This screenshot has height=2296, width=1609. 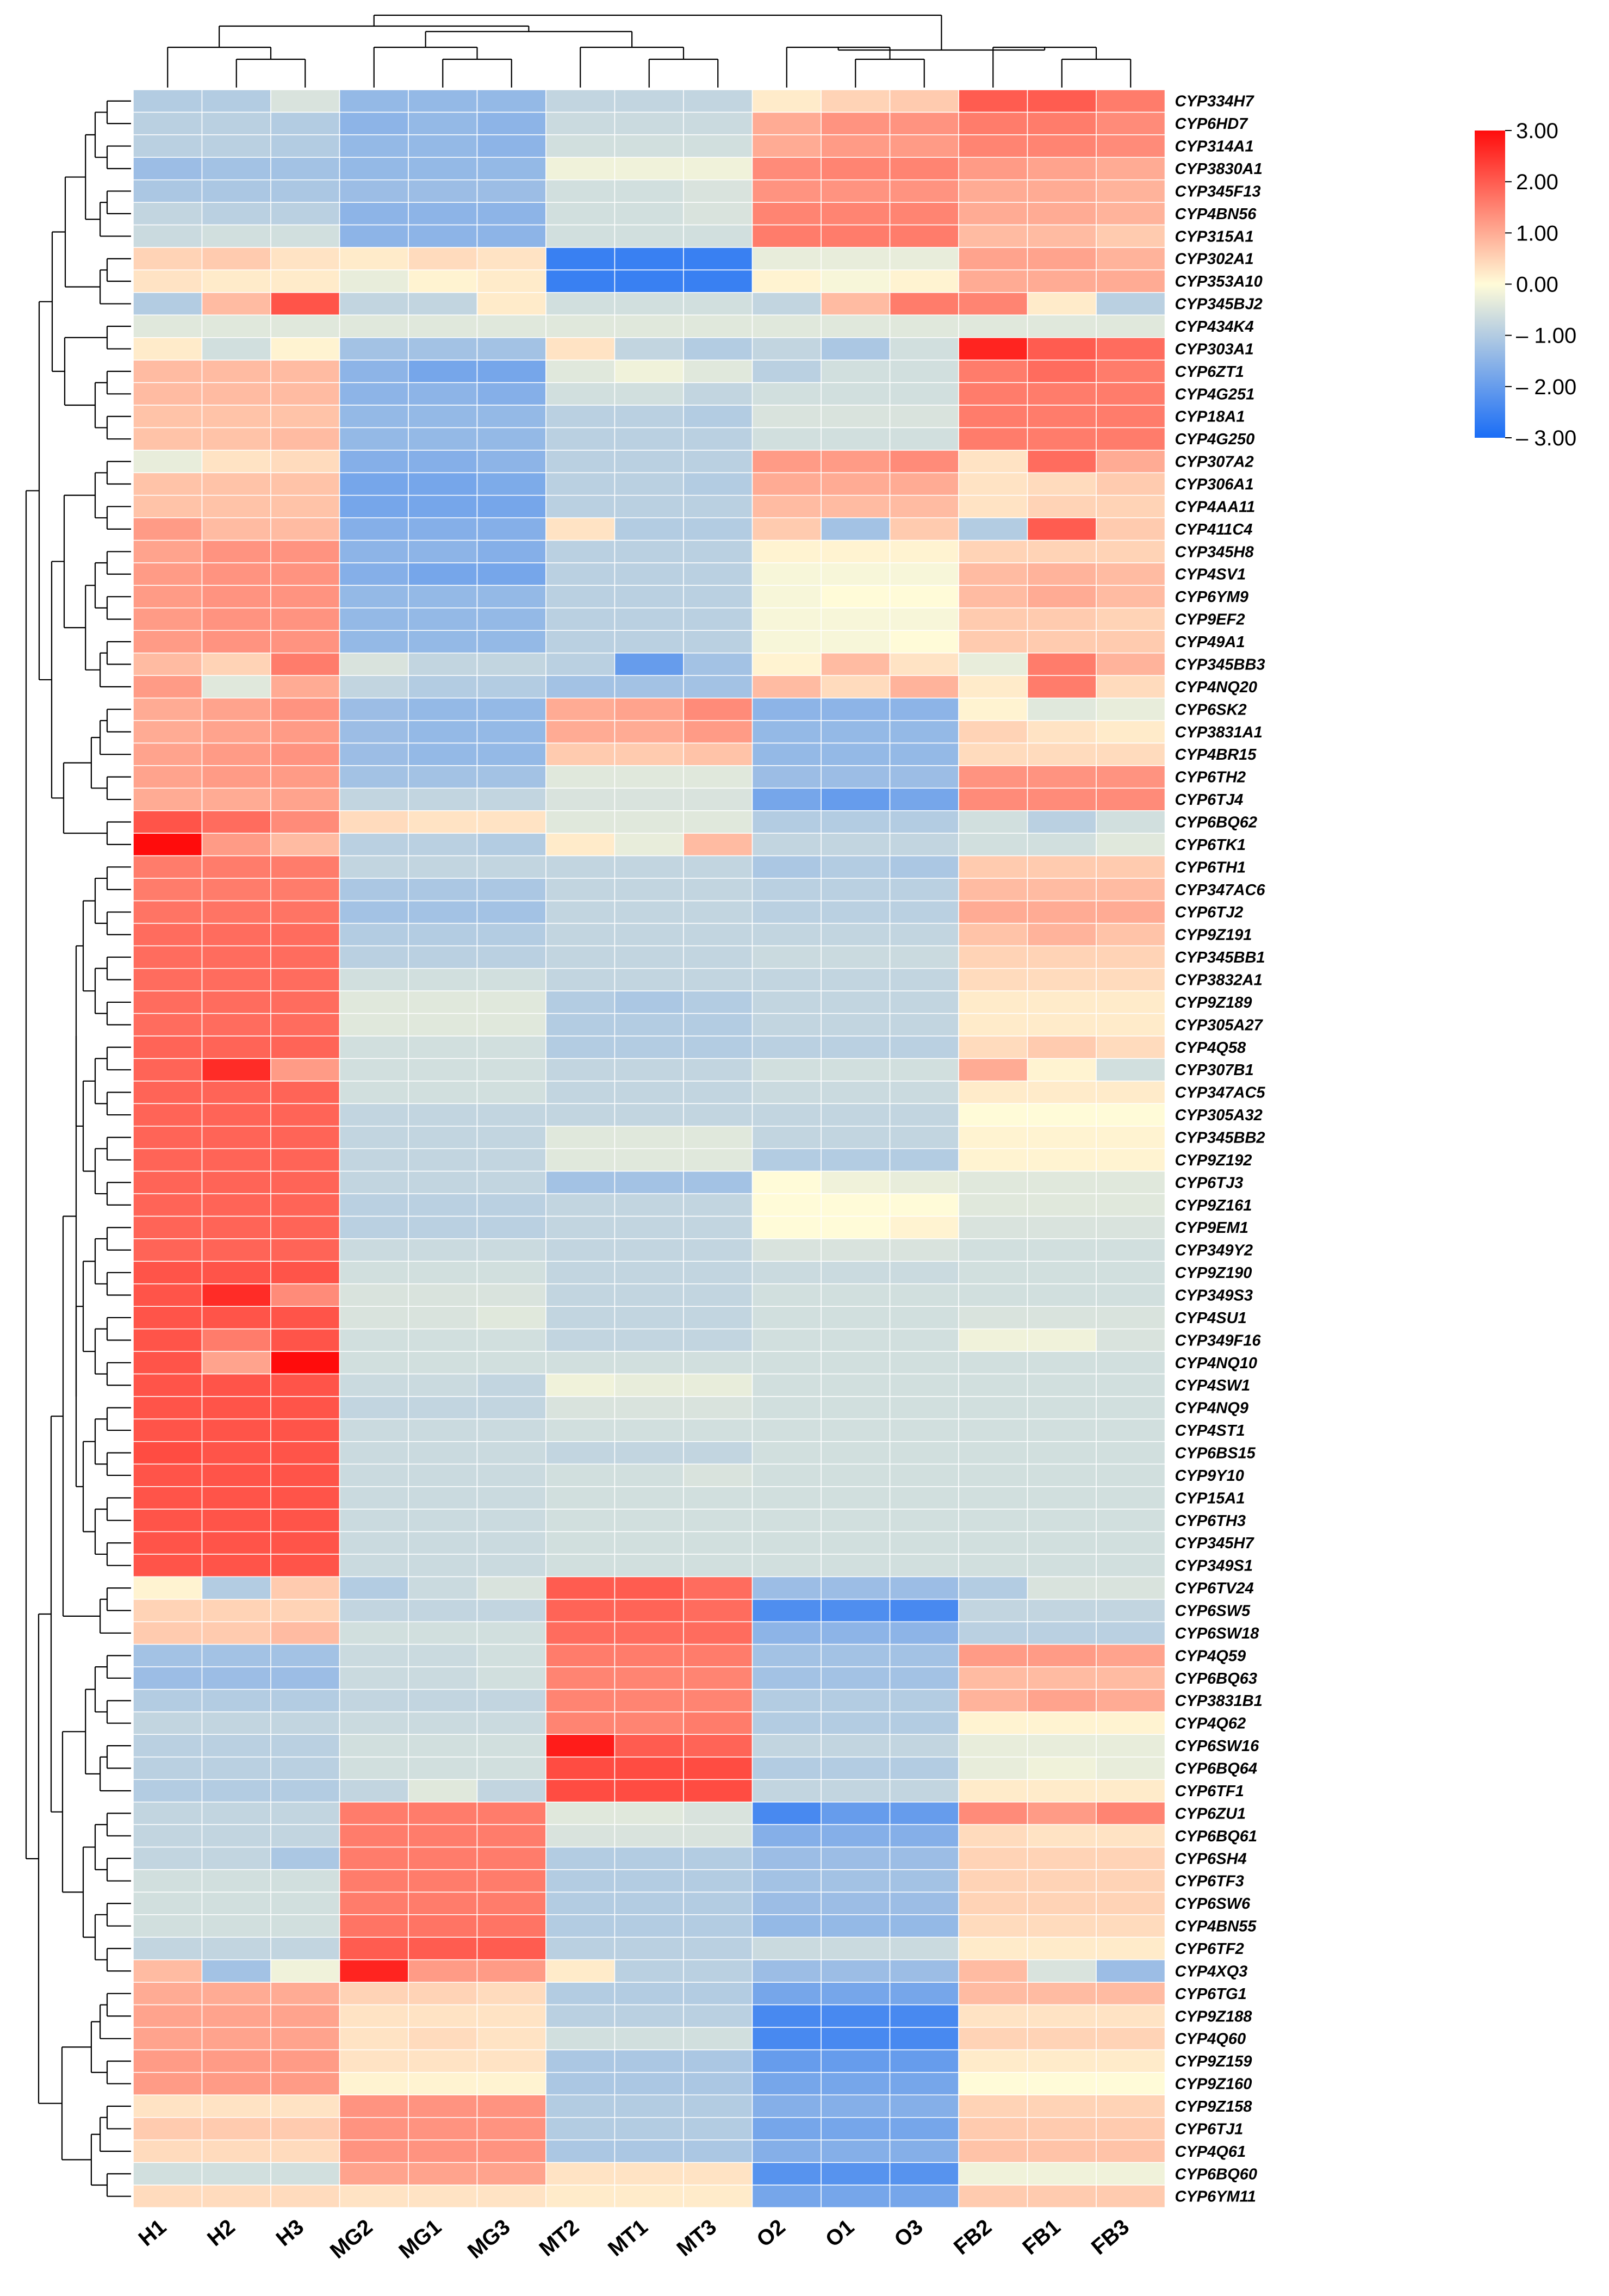 What do you see at coordinates (1211, 1994) in the screenshot?
I see `row-label: CYP6TG1` at bounding box center [1211, 1994].